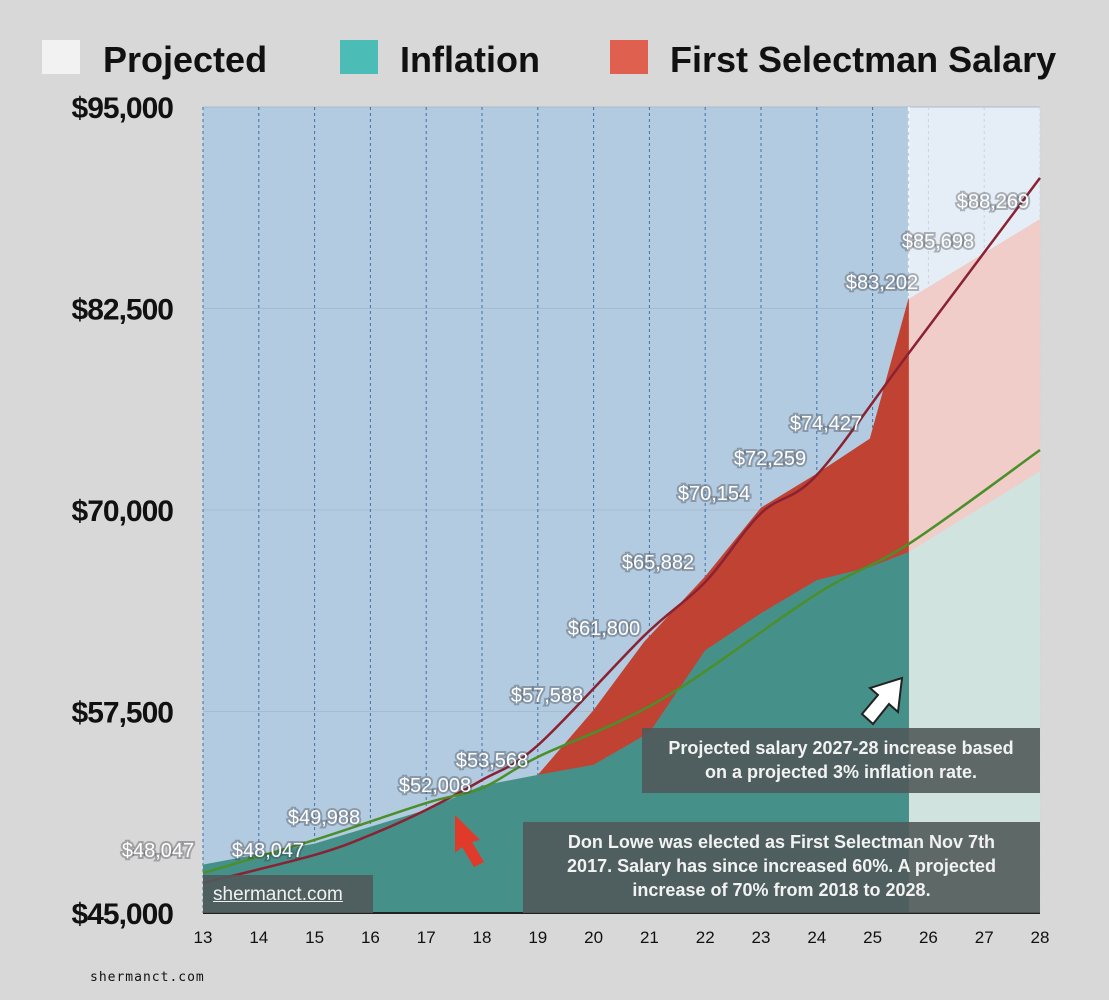 This screenshot has width=1109, height=1000. Describe the element at coordinates (123, 310) in the screenshot. I see `y-tick-label: $82,500` at that location.